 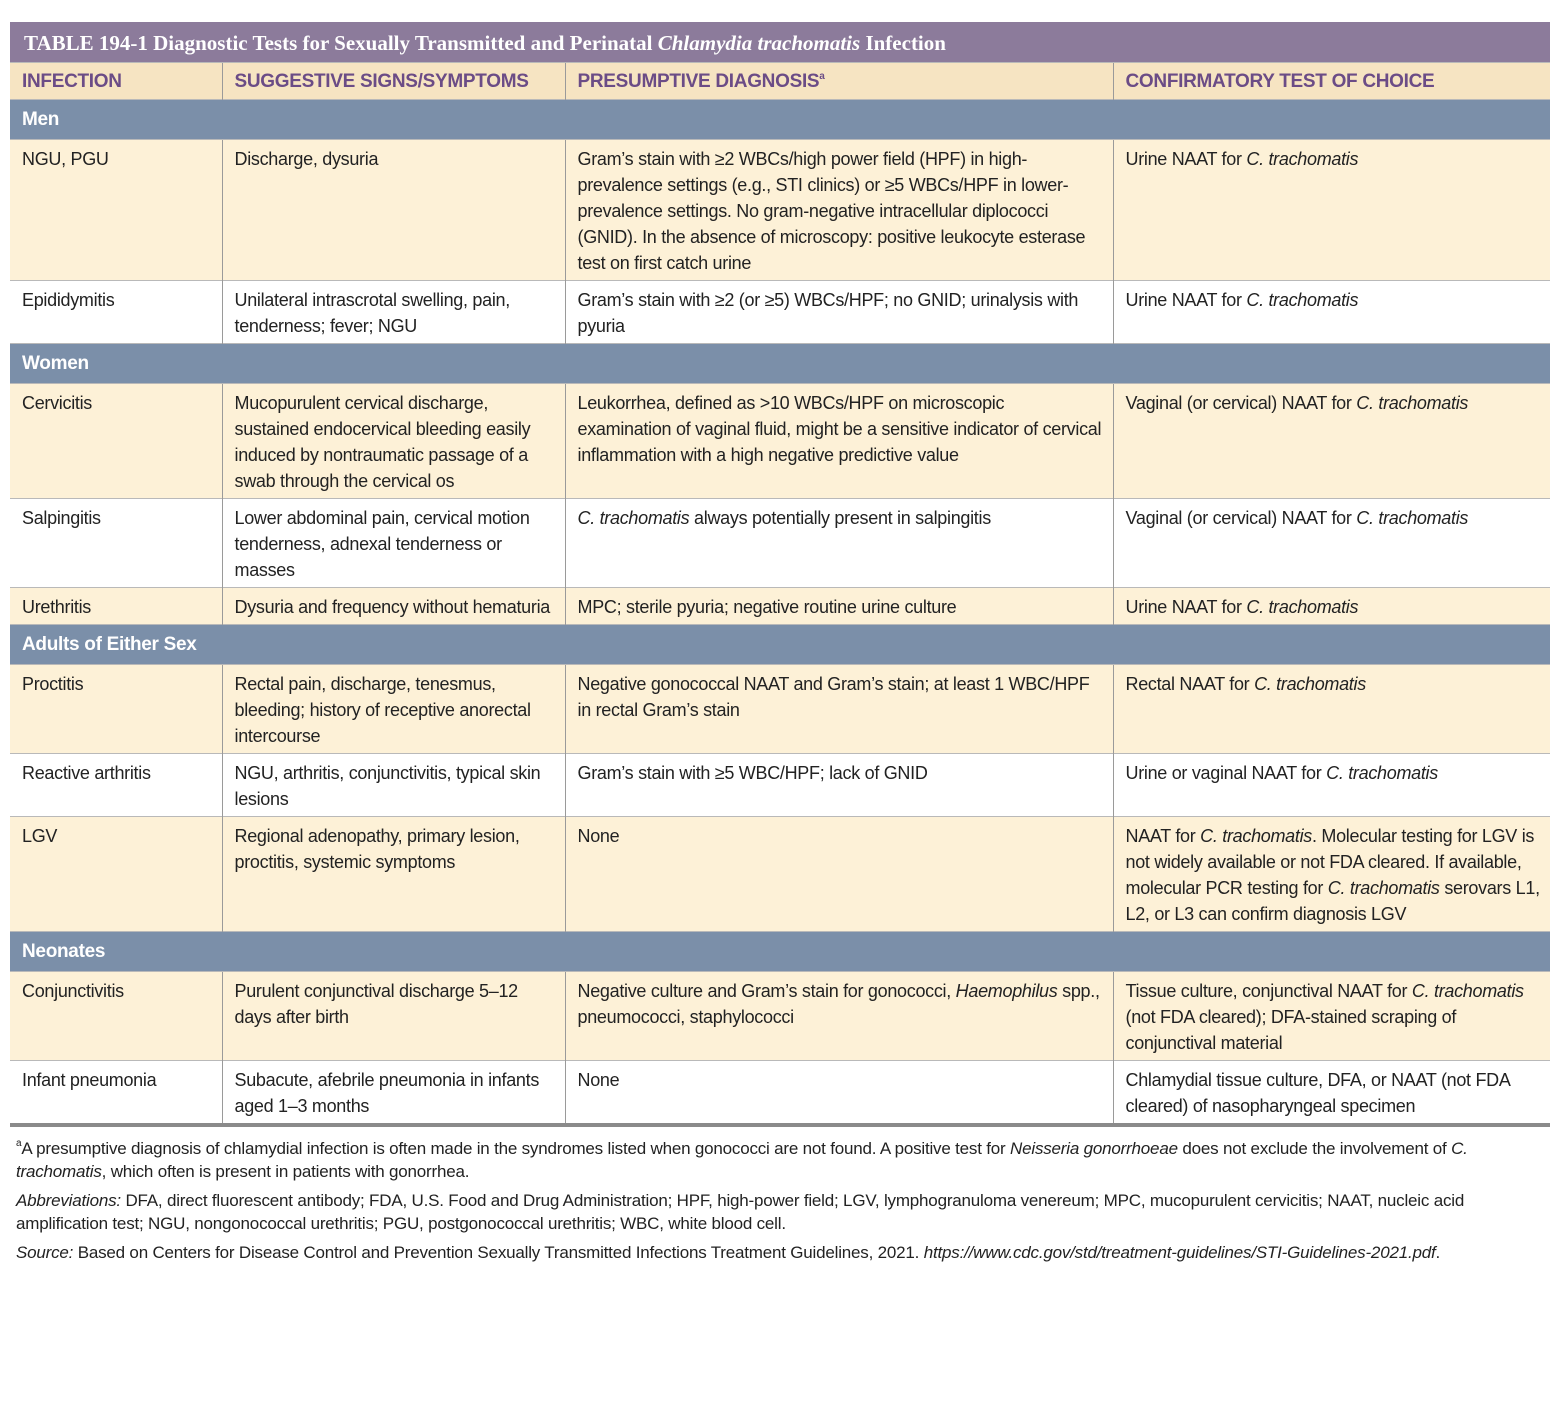 I want to click on section-label: Men, so click(x=780, y=119).